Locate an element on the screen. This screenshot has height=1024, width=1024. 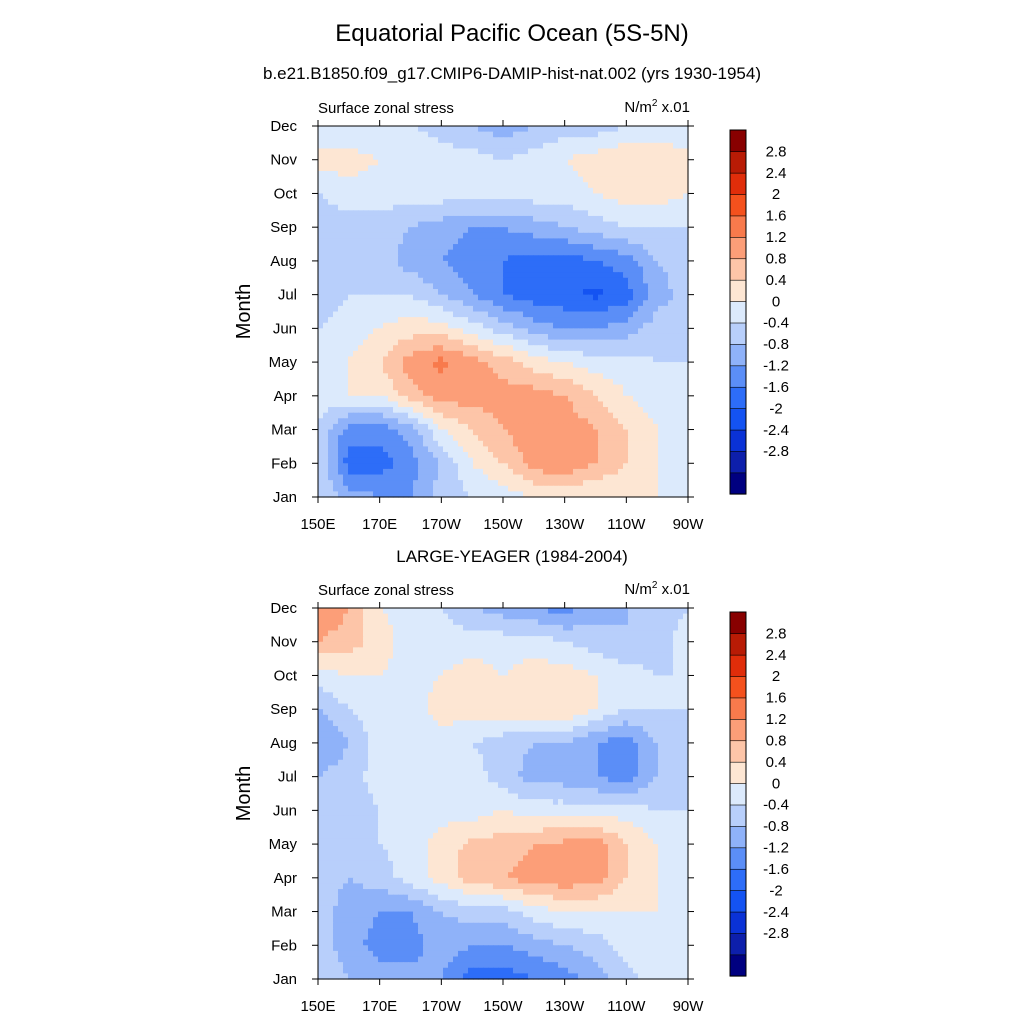
y-tick-label: Apr is located at coordinates (285, 396).